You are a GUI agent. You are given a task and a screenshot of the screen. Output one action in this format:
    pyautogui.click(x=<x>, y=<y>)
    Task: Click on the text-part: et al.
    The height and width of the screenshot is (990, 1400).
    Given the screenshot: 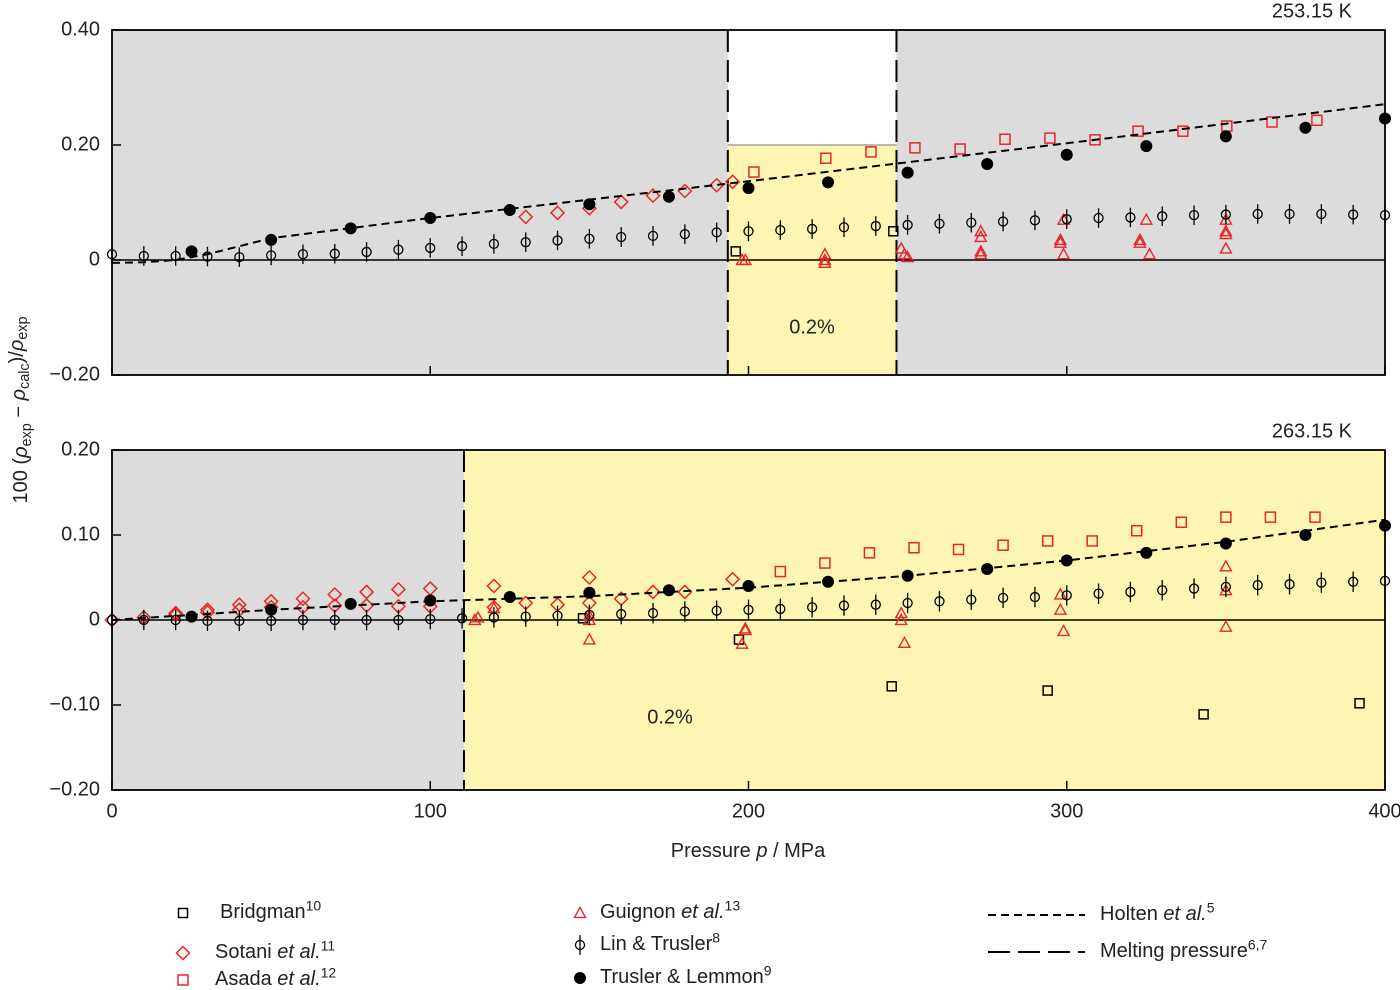 What is the action you would take?
    pyautogui.click(x=298, y=979)
    